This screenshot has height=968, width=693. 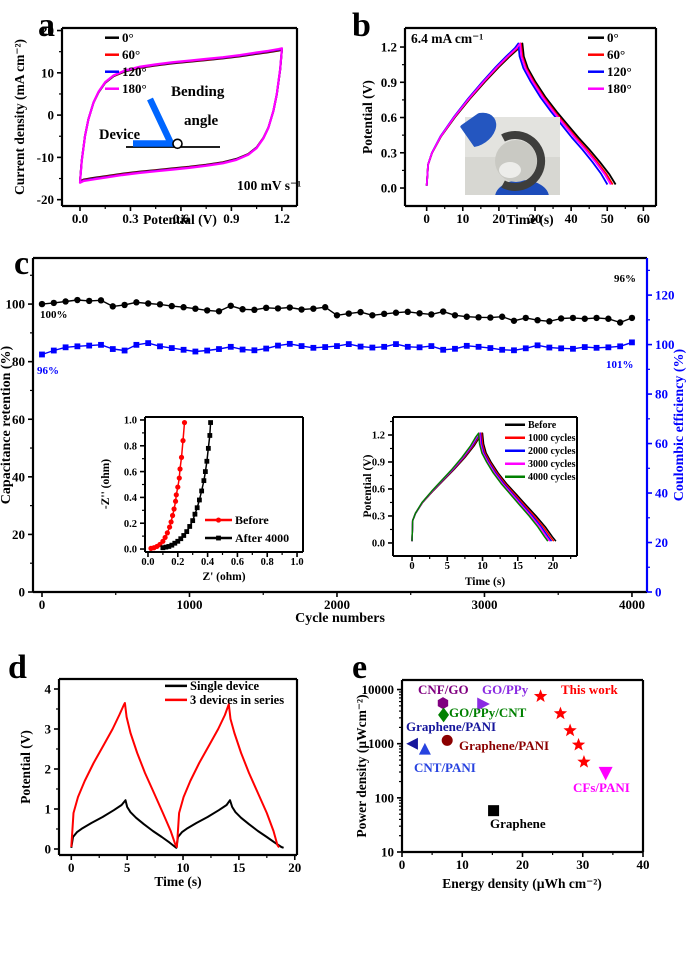 What do you see at coordinates (189, 604) in the screenshot?
I see `label: 1000` at bounding box center [189, 604].